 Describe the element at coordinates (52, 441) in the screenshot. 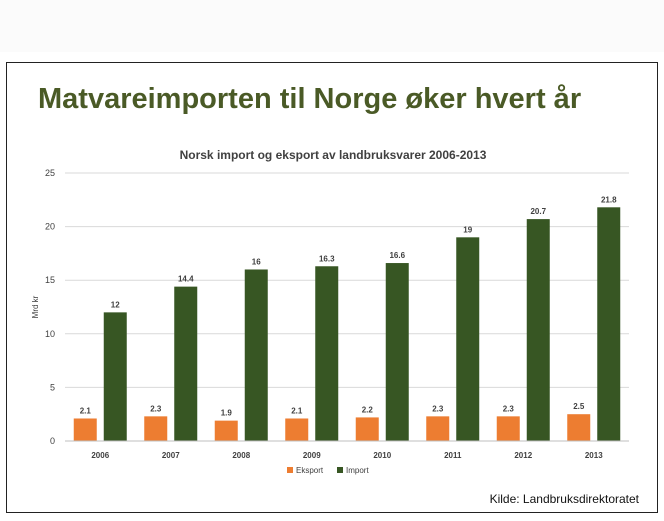

I see `y-tick-label: 0` at that location.